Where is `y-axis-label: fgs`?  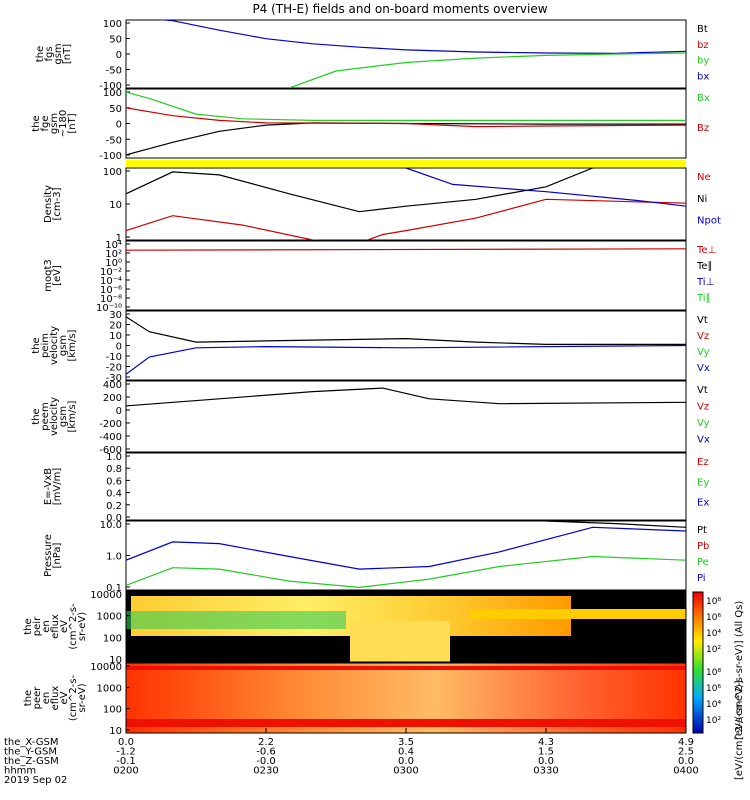 y-axis-label: fgs is located at coordinates (49, 53).